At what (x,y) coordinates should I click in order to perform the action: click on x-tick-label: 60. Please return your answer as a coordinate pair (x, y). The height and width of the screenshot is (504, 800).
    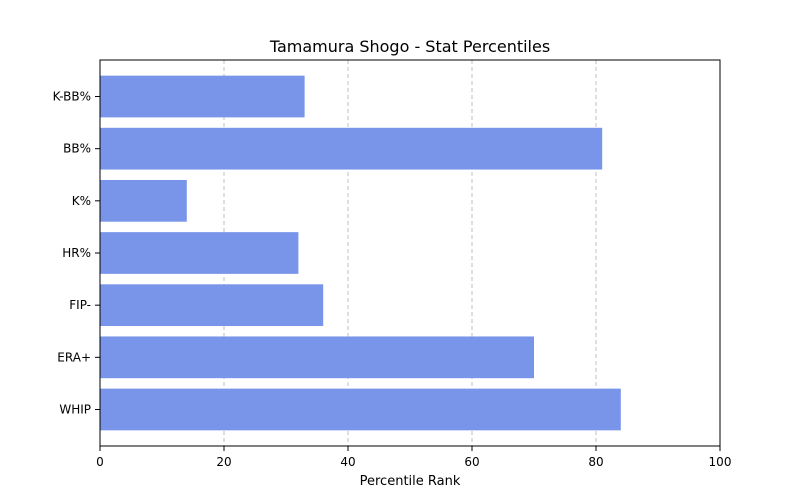
    Looking at the image, I should click on (471, 462).